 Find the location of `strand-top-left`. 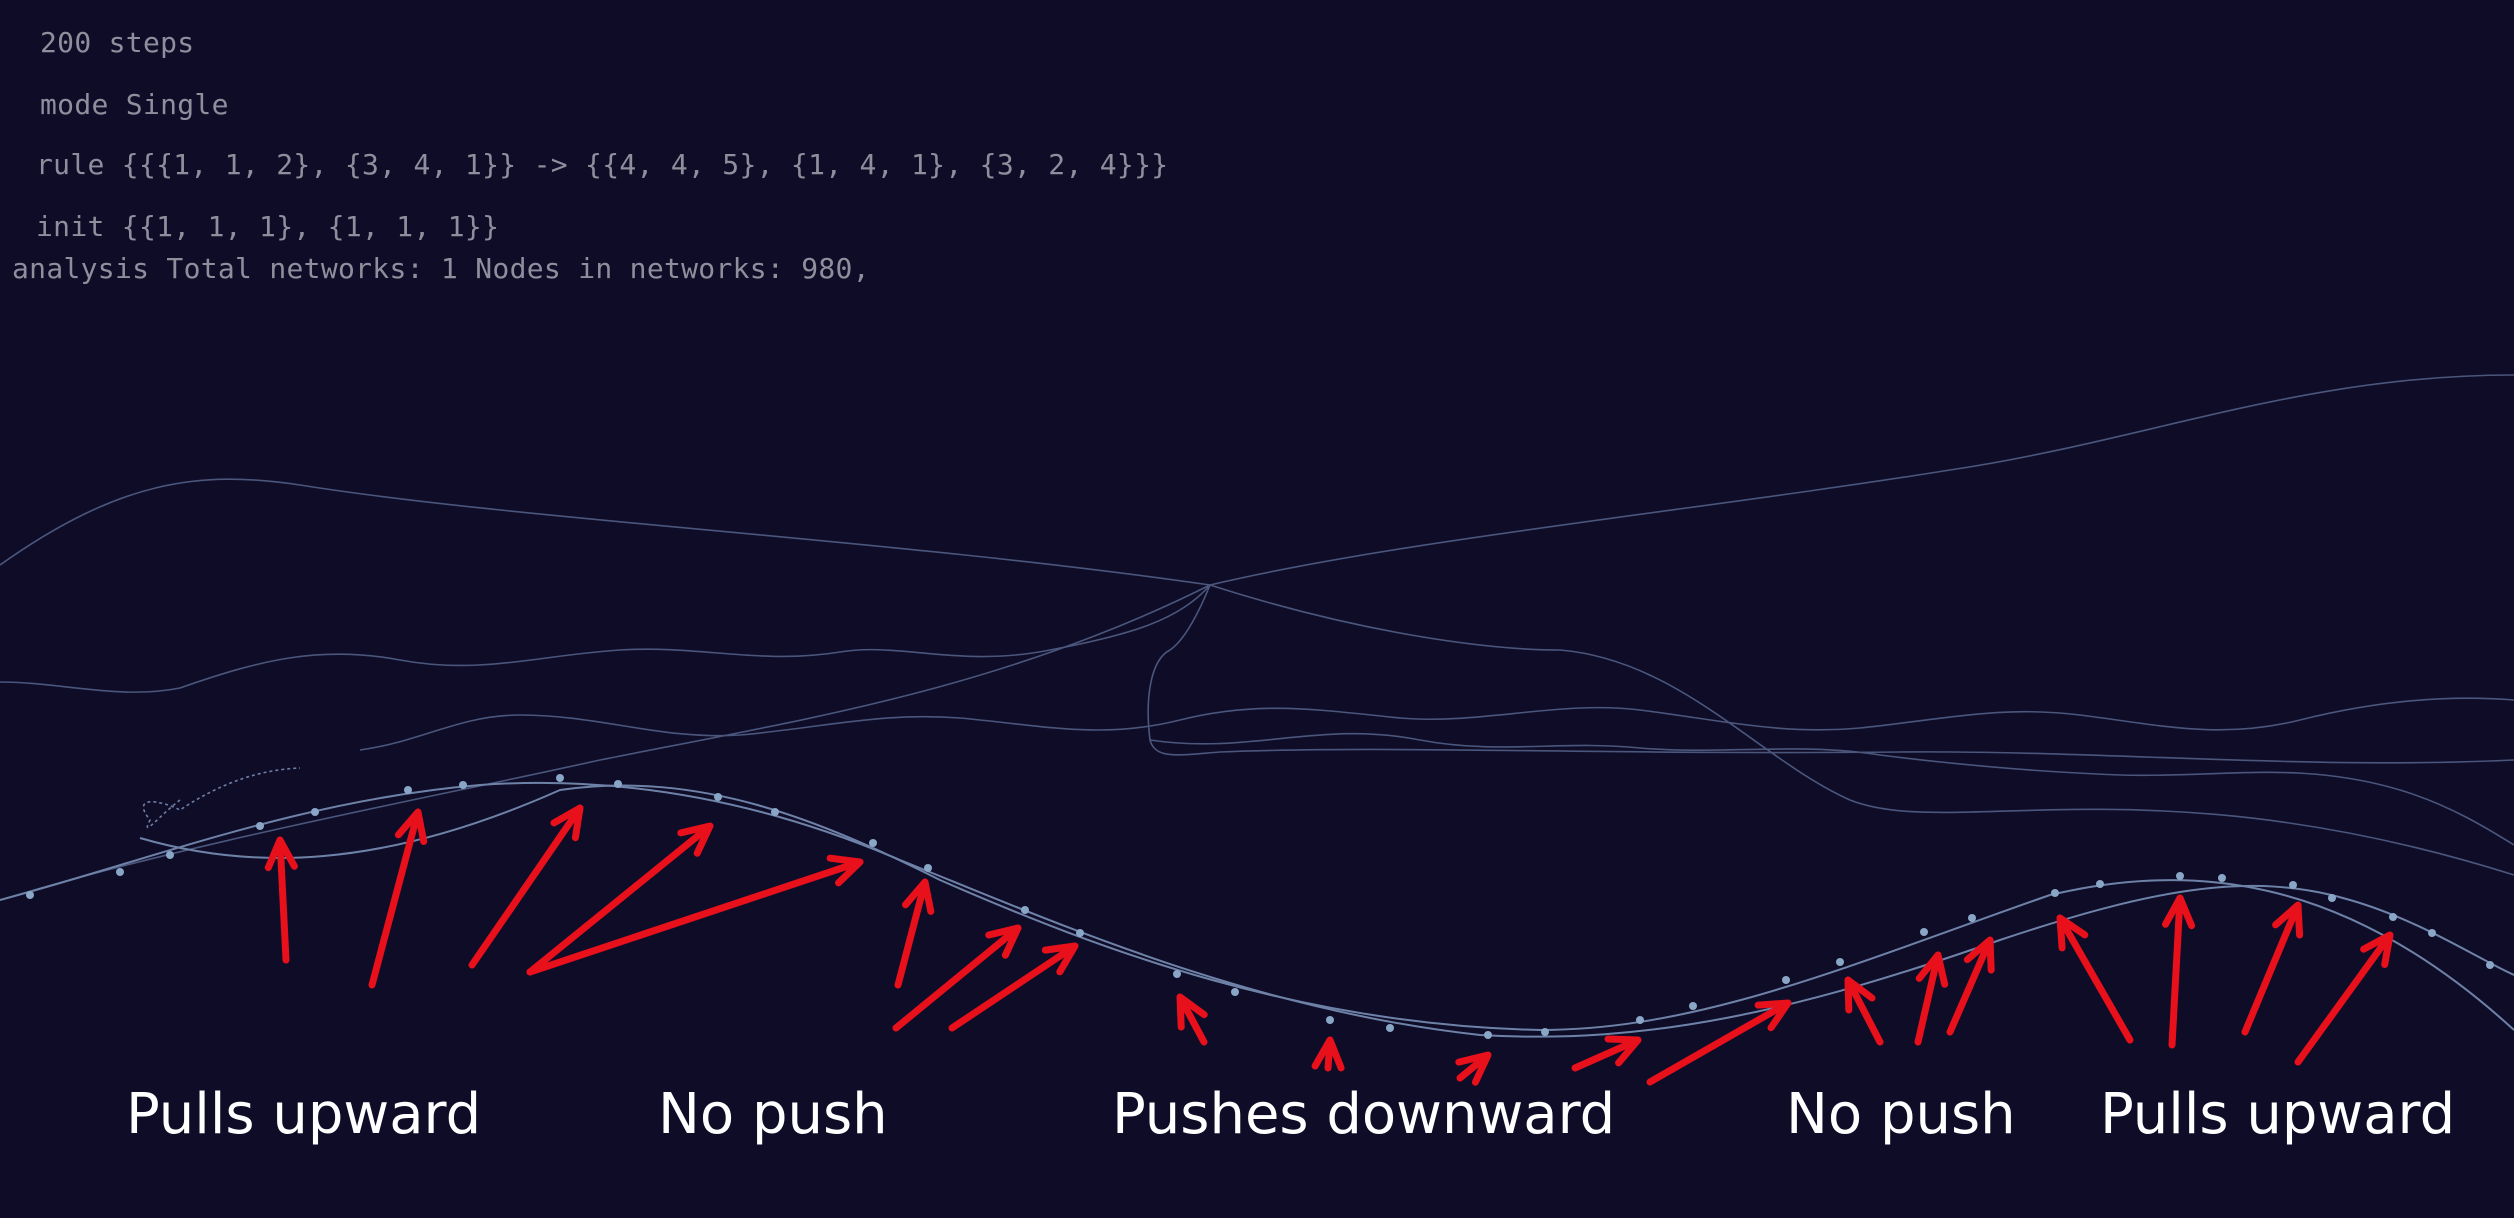

strand-top-left is located at coordinates (605, 532).